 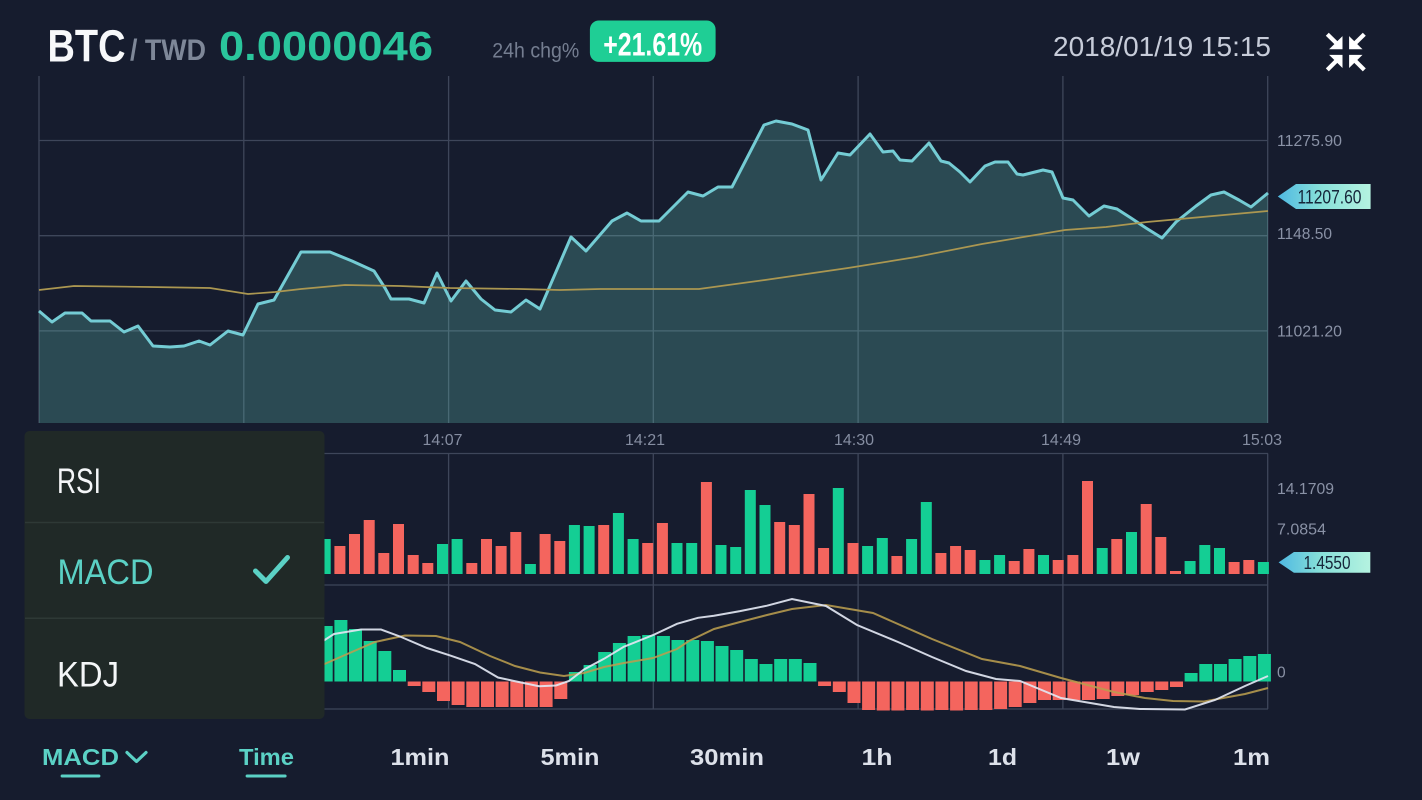 What do you see at coordinates (652, 45) in the screenshot?
I see `svg-text: +21.61%` at bounding box center [652, 45].